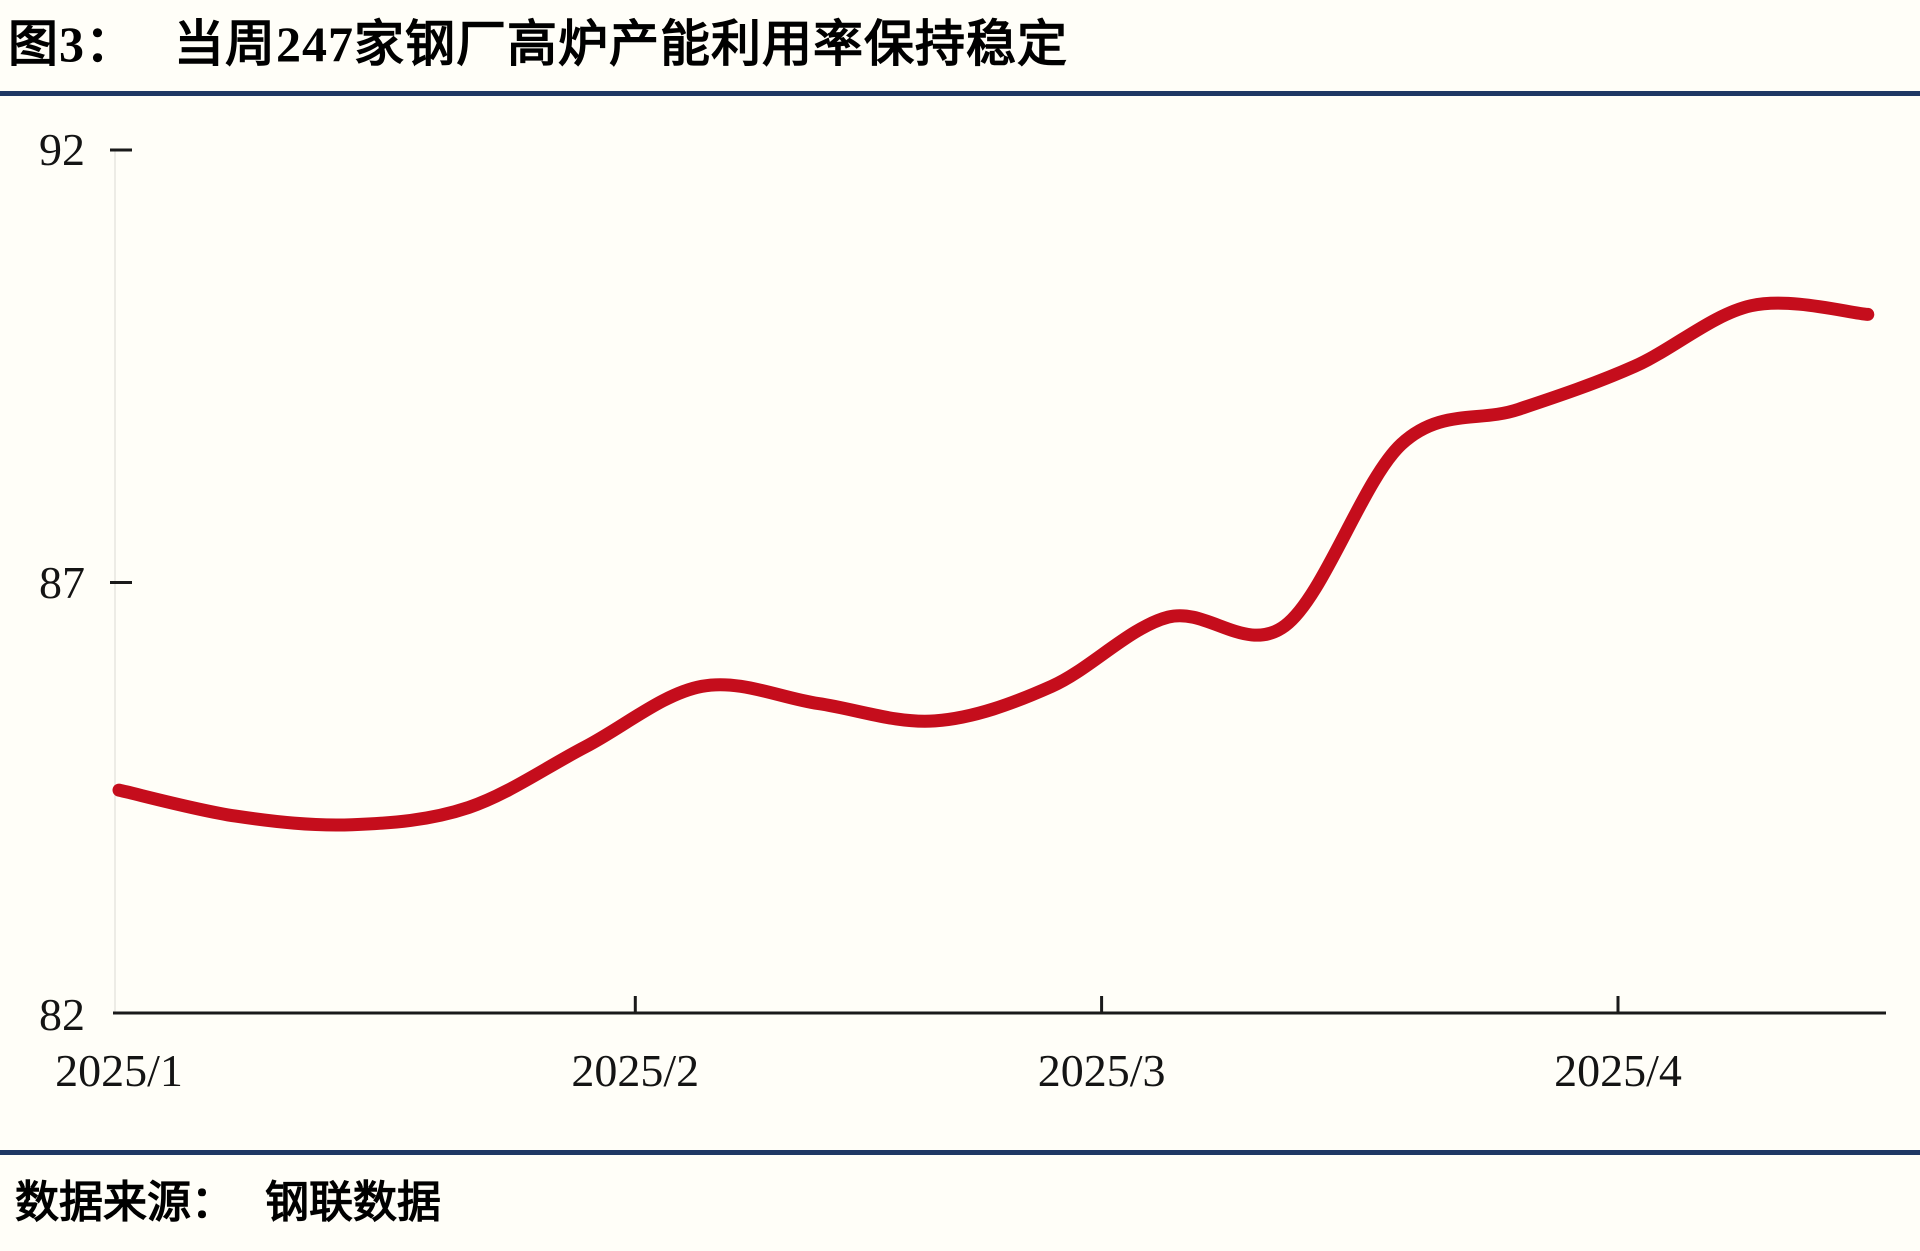 The image size is (1920, 1251). I want to click on bottom-divider, so click(960, 1152).